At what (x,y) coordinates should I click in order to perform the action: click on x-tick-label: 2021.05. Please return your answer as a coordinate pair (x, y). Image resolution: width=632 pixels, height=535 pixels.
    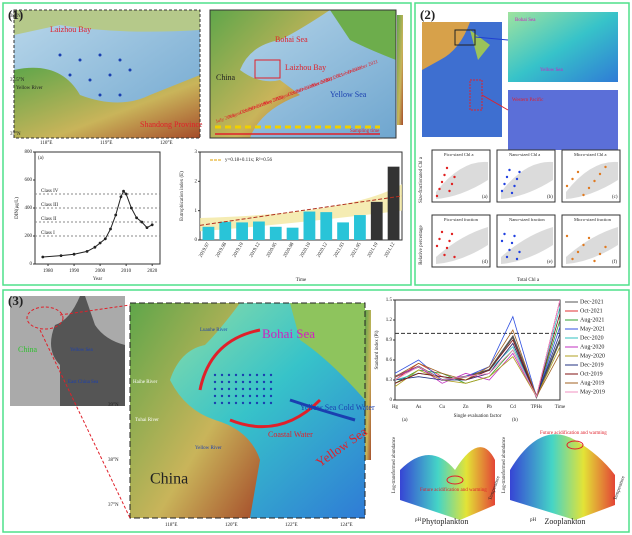
    Looking at the image, I should click on (356, 250).